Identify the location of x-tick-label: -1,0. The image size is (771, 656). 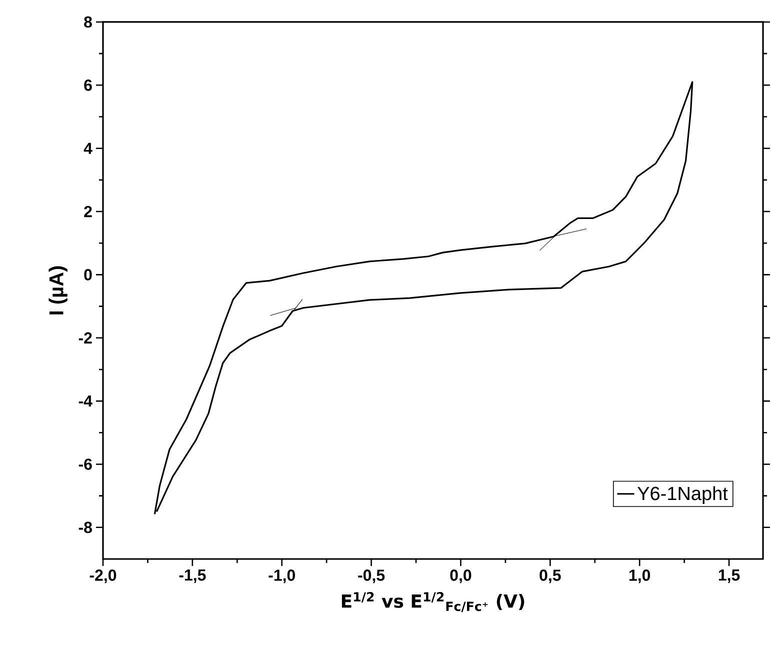
(281, 577).